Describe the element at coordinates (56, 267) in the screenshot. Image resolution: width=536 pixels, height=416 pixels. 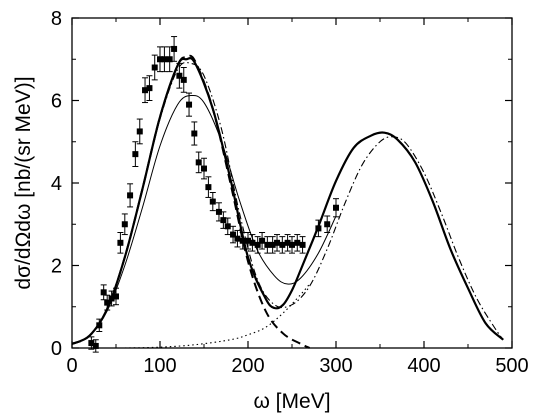
I see `y-tick-label: 2` at that location.